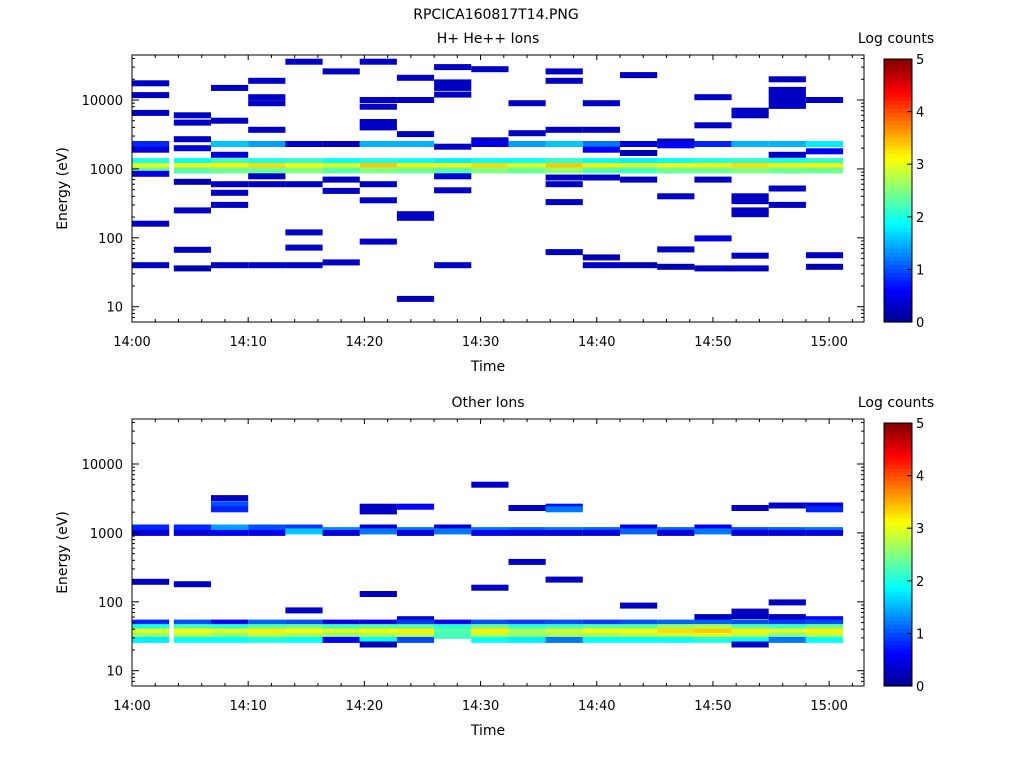 The height and width of the screenshot is (768, 1024). What do you see at coordinates (920, 113) in the screenshot?
I see `colorbar-tick-label: 4` at bounding box center [920, 113].